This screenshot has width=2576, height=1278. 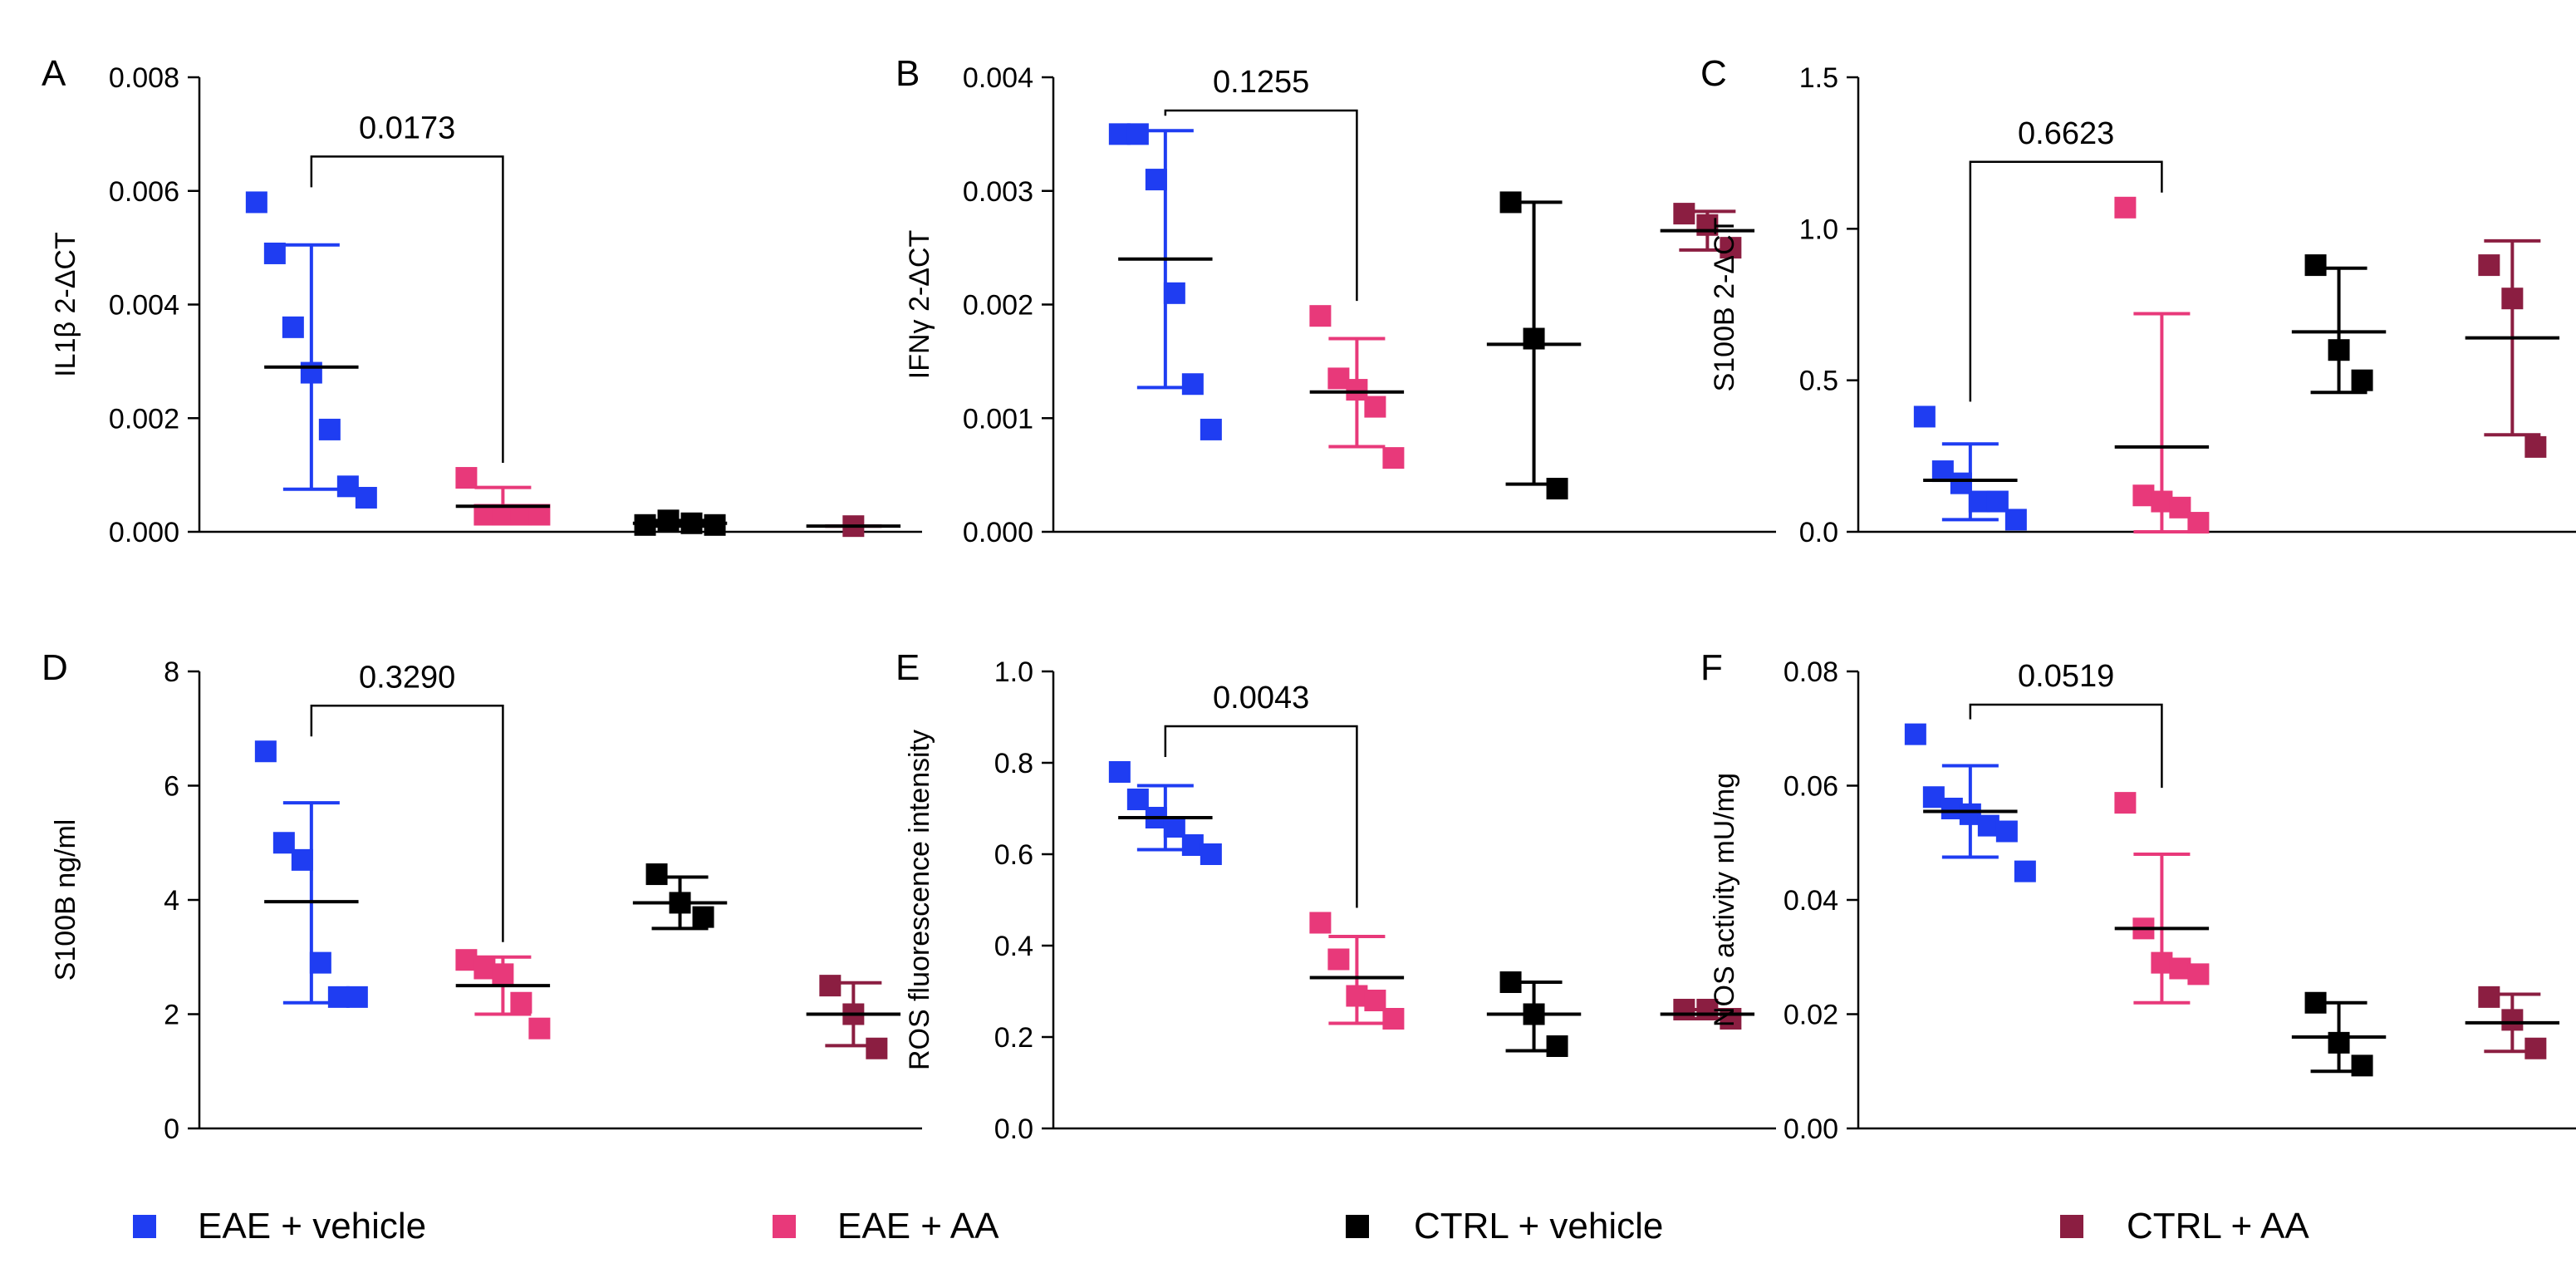 I want to click on panel-d: D 0 2 4 6 8 S100B ng/ml 0.3290, so click(x=482, y=896).